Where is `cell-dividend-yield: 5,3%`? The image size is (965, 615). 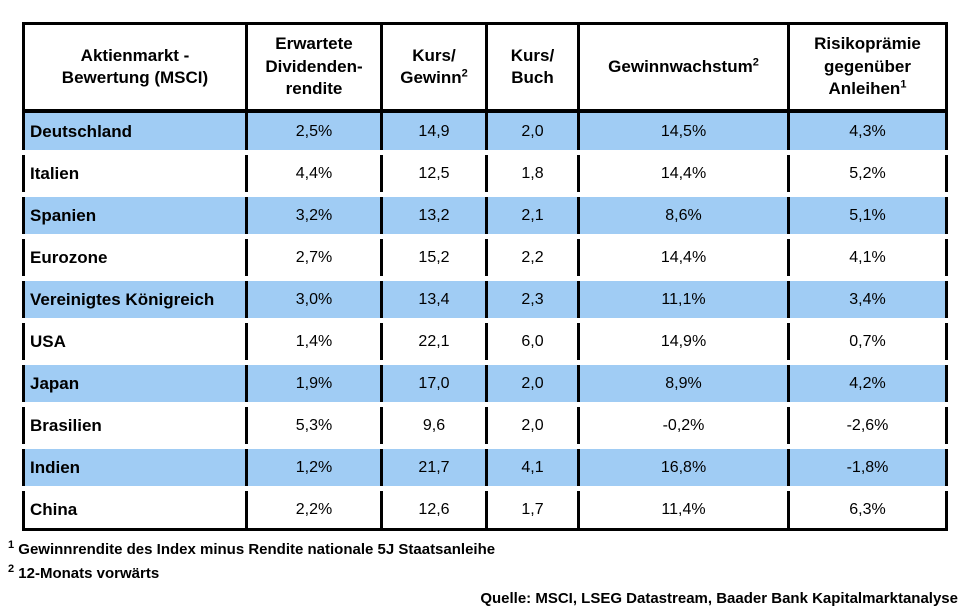 cell-dividend-yield: 5,3% is located at coordinates (314, 426).